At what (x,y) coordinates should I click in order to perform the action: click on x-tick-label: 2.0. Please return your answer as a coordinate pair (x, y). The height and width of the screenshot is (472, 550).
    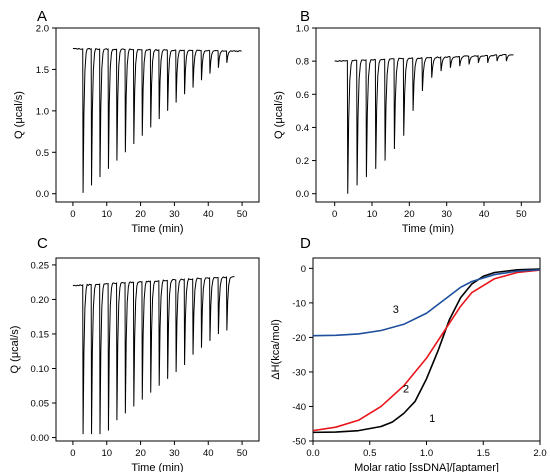
    Looking at the image, I should click on (539, 453).